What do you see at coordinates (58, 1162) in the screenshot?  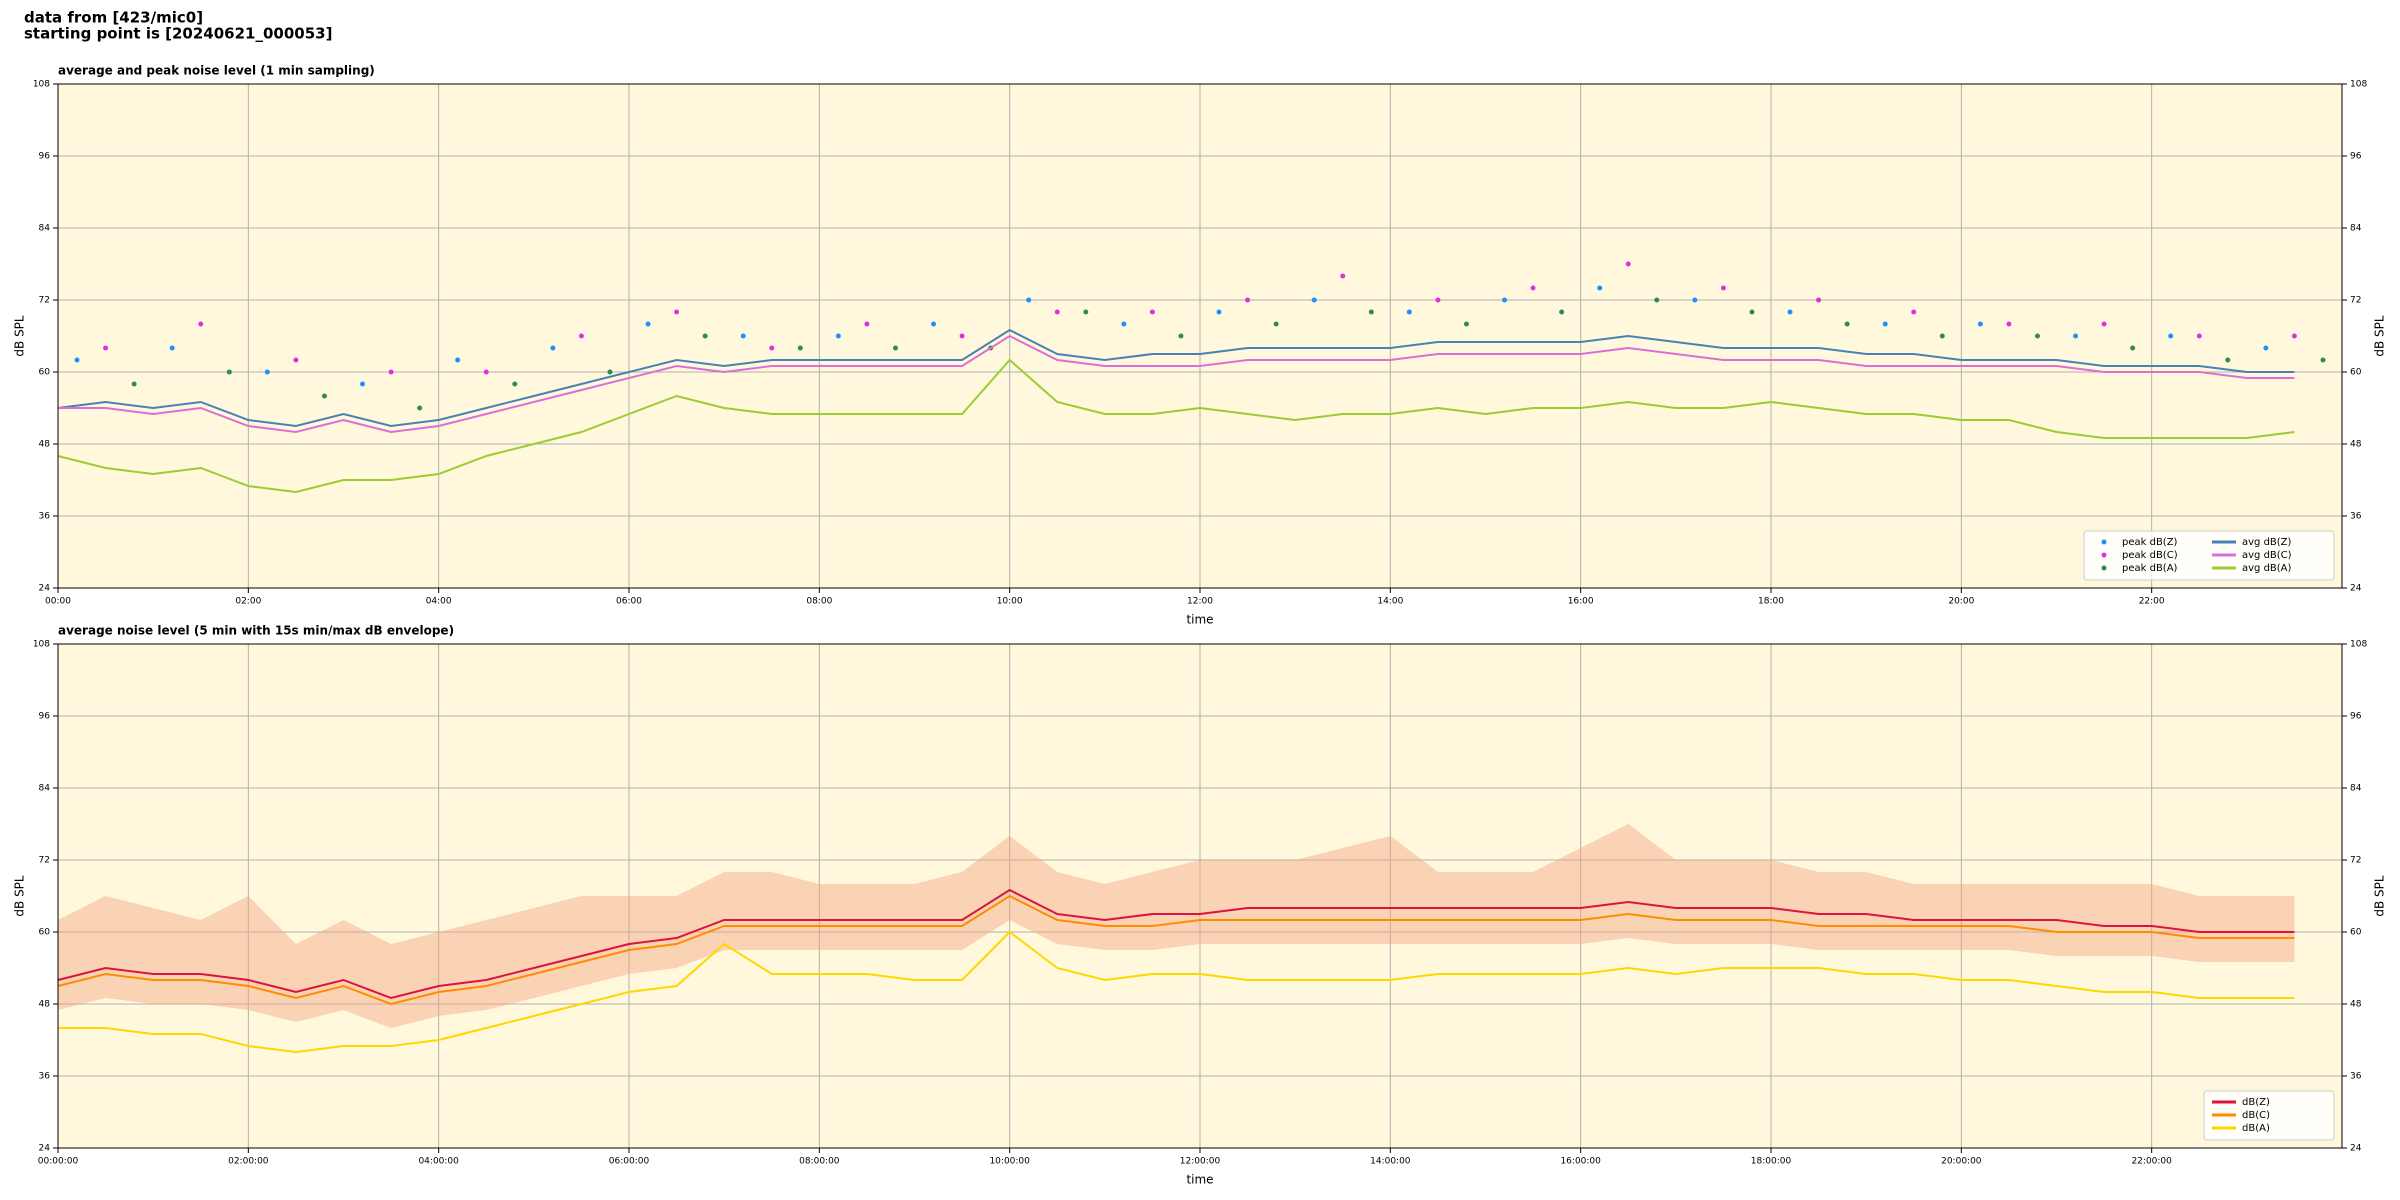 I see `x-tick-label: 00:00:00` at bounding box center [58, 1162].